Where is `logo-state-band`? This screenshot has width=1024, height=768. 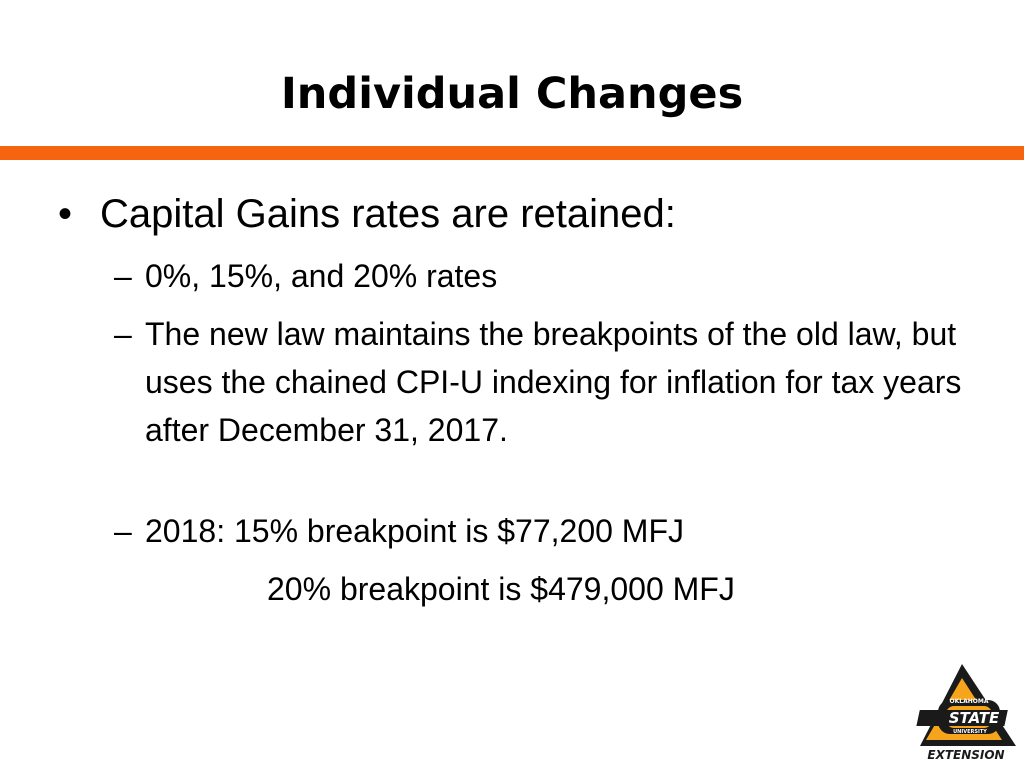 logo-state-band is located at coordinates (962, 718).